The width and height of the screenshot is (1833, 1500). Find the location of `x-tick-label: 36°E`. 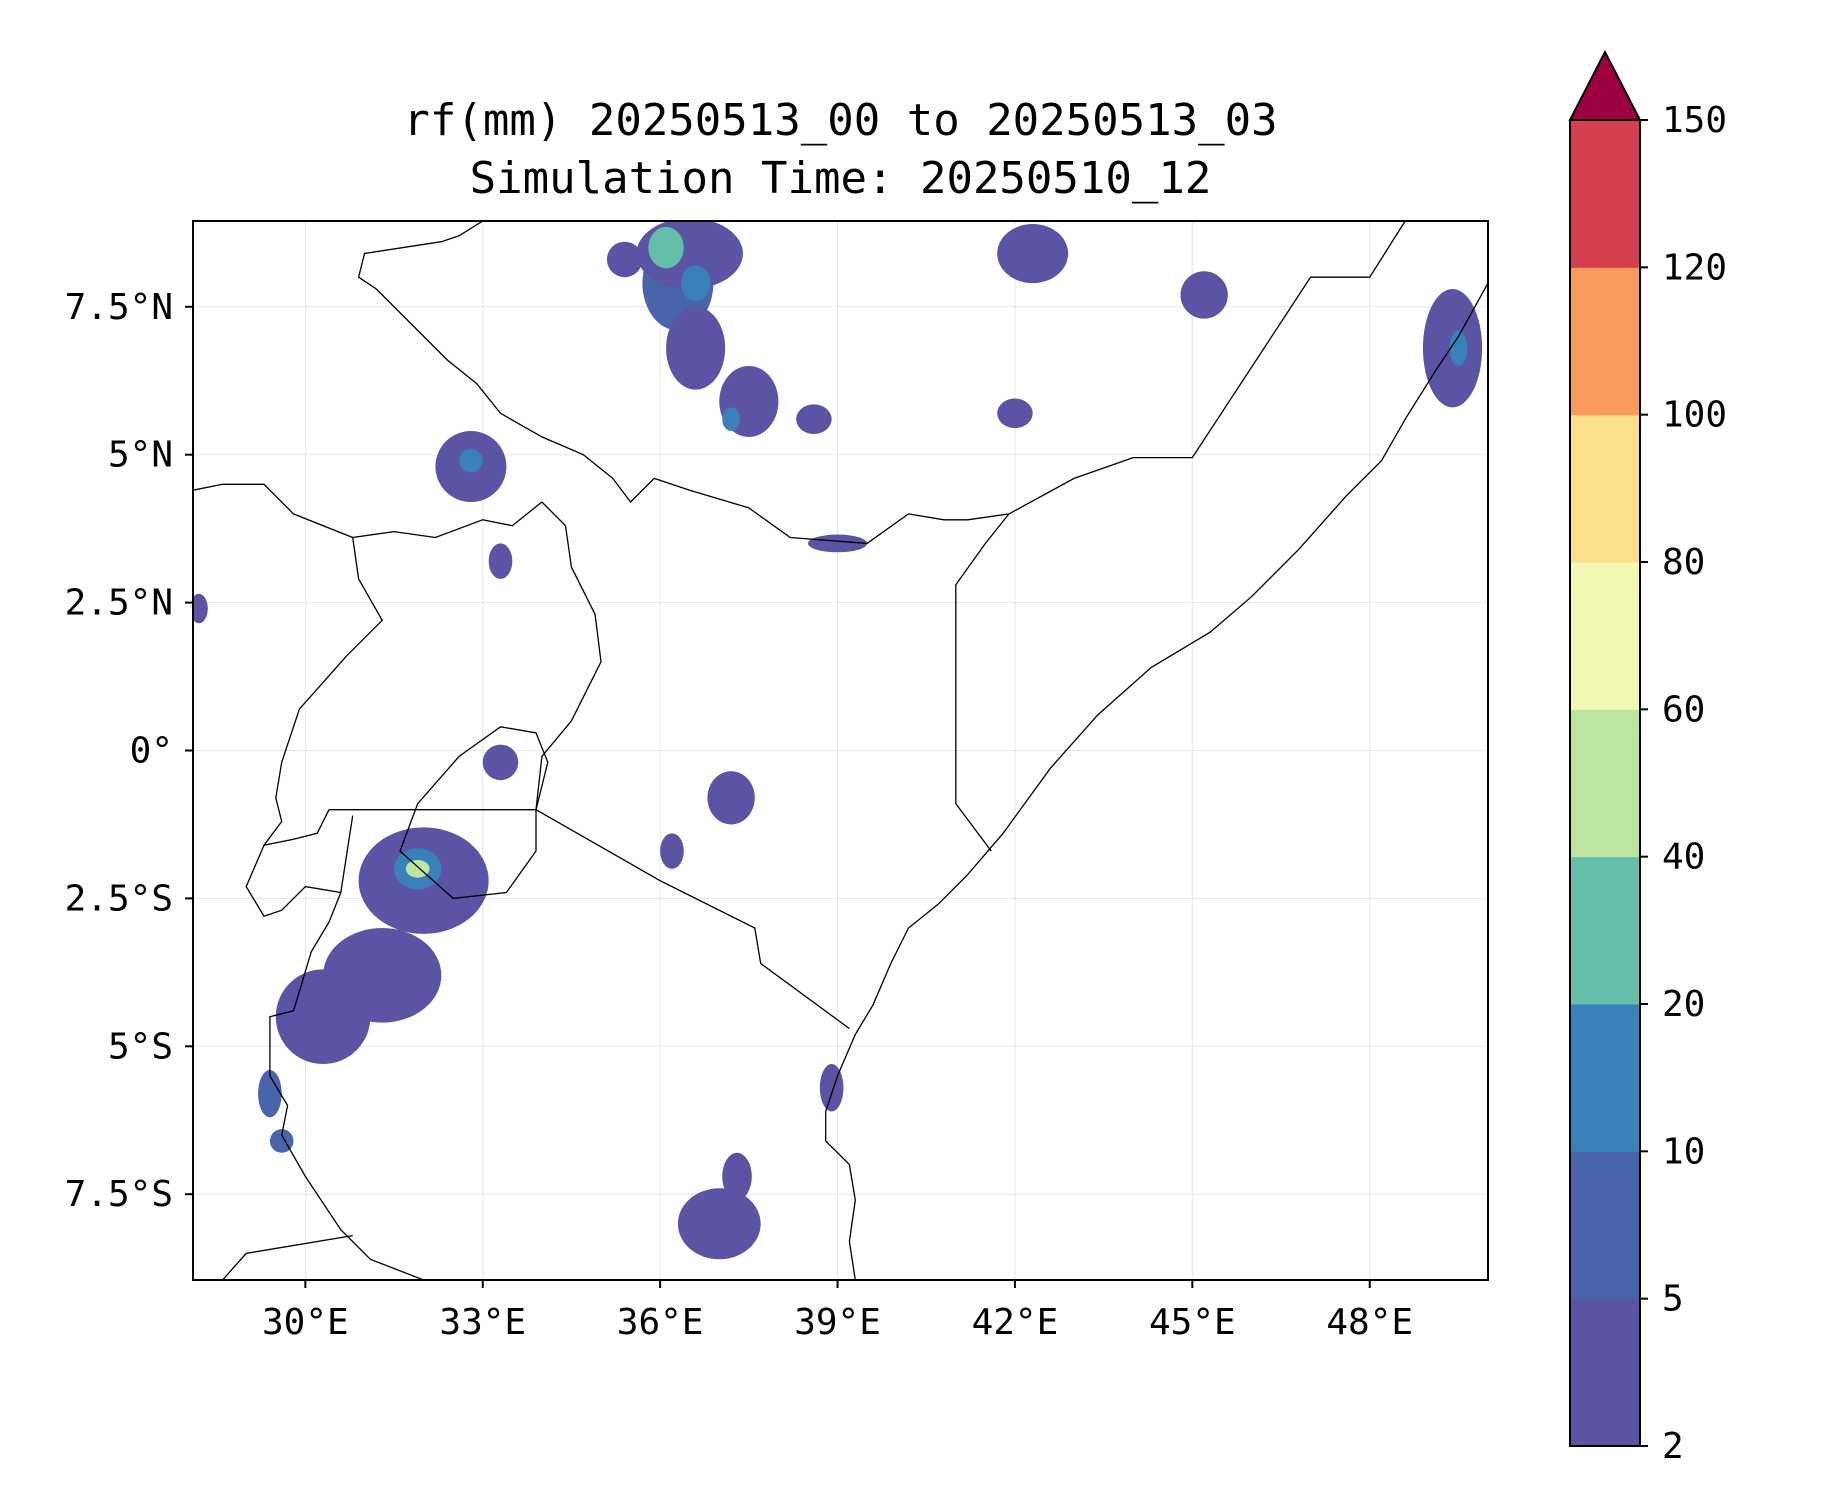

x-tick-label: 36°E is located at coordinates (660, 1322).